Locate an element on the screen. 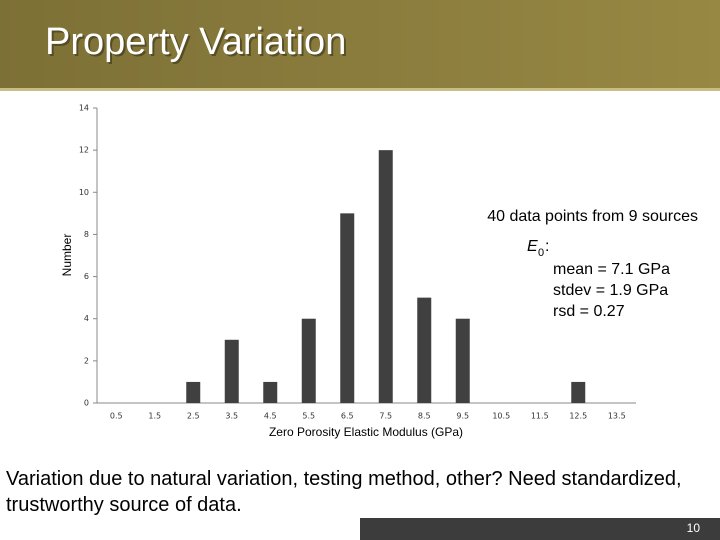 This screenshot has width=720, height=540. annotation-symbol: E is located at coordinates (532, 246).